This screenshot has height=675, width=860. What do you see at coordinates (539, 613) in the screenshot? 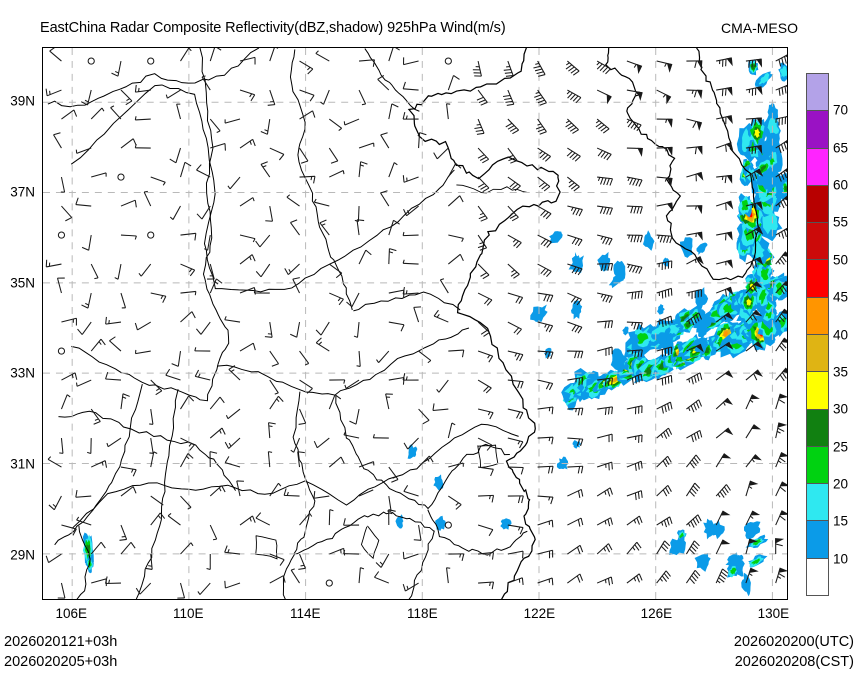
I see `x-tick-122E: 122E` at bounding box center [539, 613].